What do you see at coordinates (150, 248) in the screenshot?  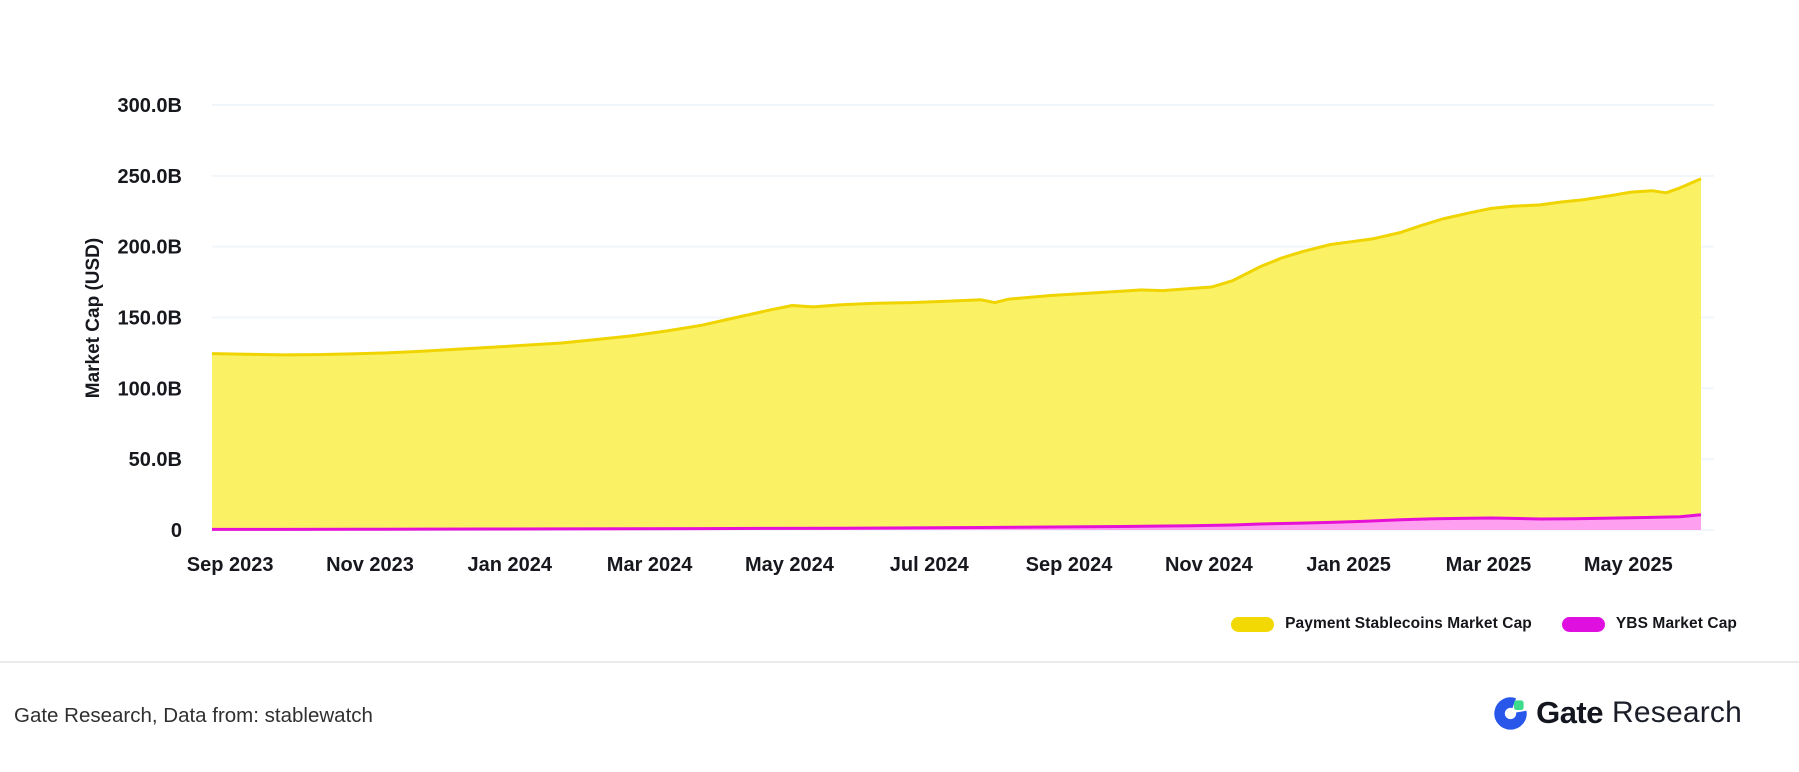 I see `y-tick-label: 200.0B` at bounding box center [150, 248].